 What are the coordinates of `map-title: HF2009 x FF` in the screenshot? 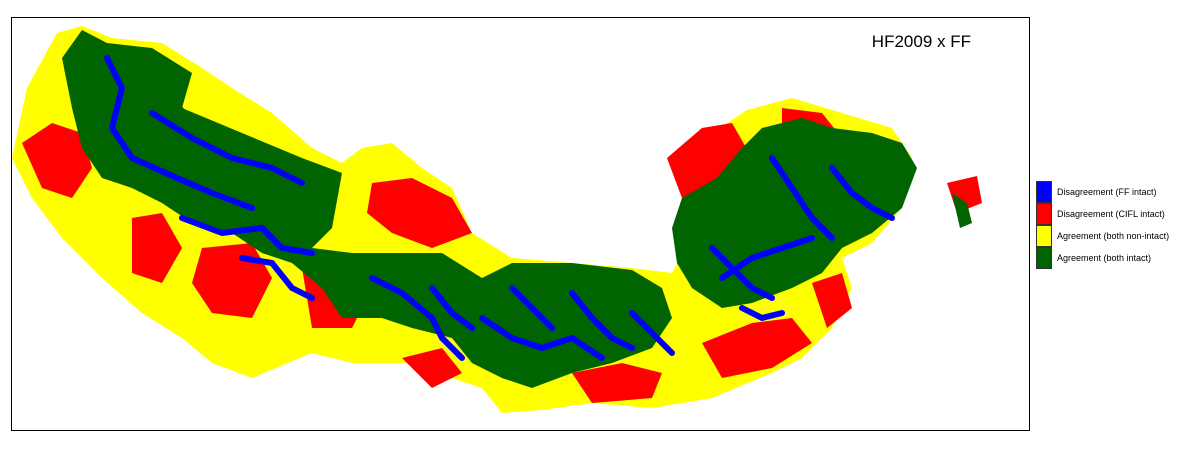 It's located at (921, 41).